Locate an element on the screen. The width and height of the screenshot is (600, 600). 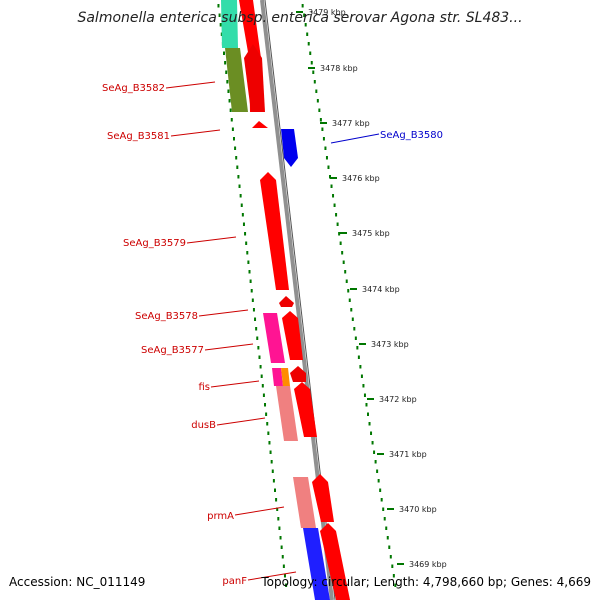
ruler-tick-label: 3477 kbp is located at coordinates (351, 123).